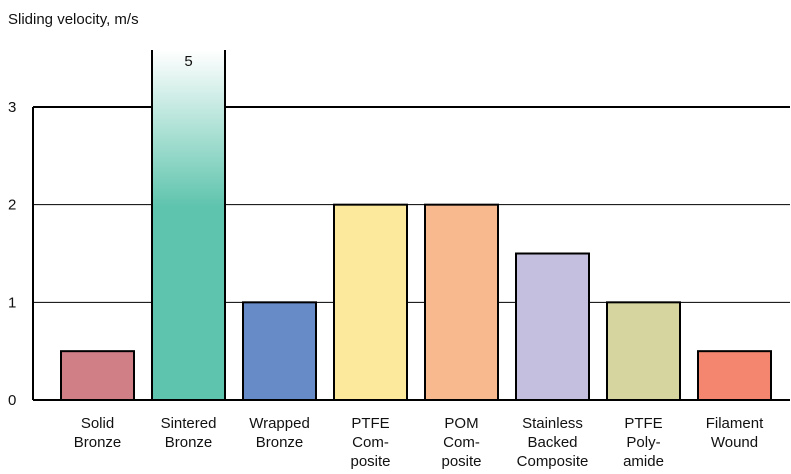 The image size is (791, 474). What do you see at coordinates (553, 442) in the screenshot?
I see `x-tick-label: Stainless Backed Composite` at bounding box center [553, 442].